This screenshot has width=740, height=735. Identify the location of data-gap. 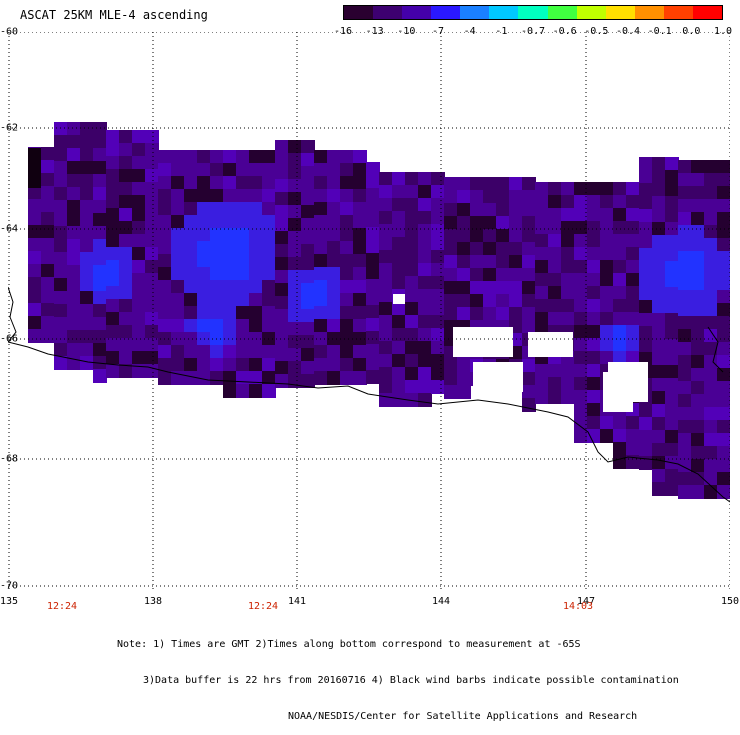
(618, 392).